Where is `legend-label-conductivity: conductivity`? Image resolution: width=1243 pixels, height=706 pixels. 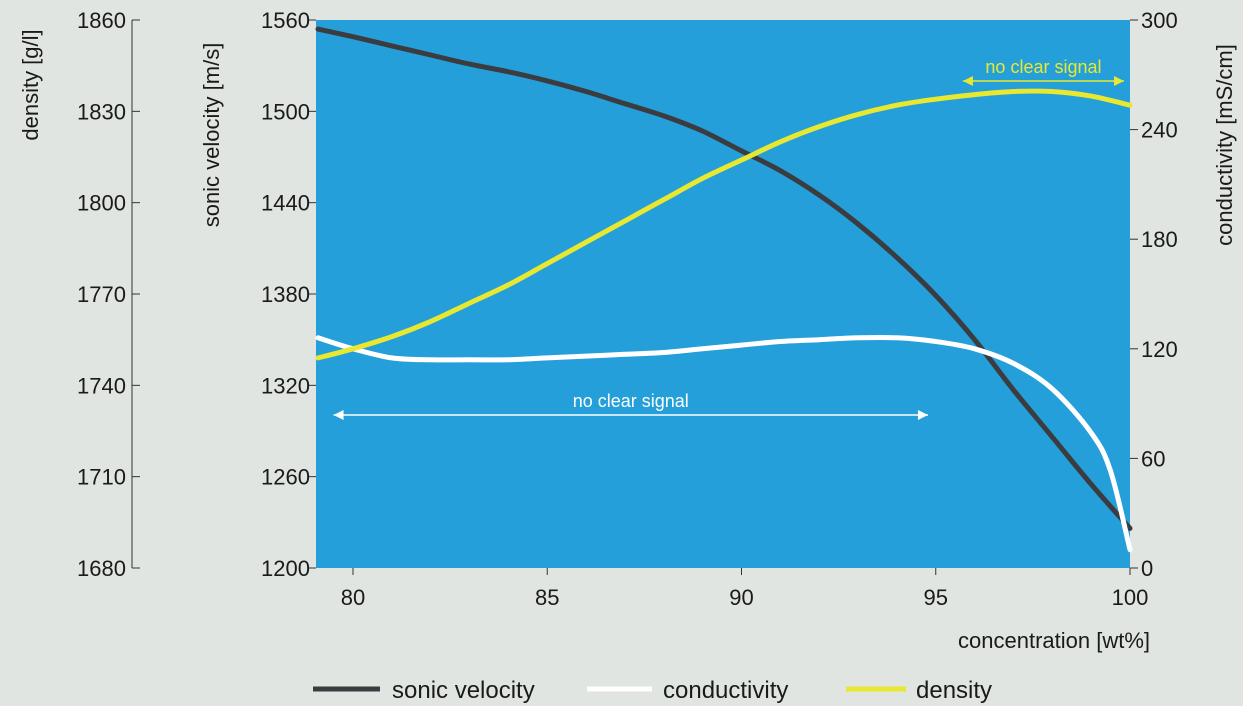
legend-label-conductivity: conductivity is located at coordinates (725, 690).